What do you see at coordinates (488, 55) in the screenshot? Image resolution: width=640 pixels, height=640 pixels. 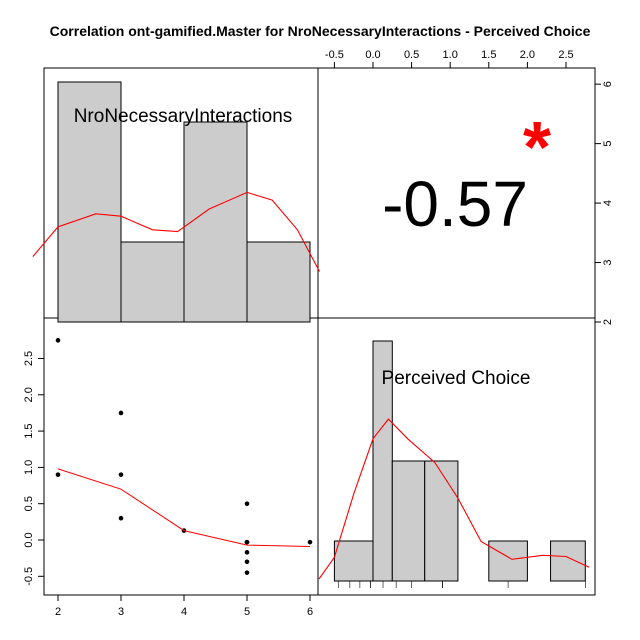 I see `top-x-tick-label: 1.5` at bounding box center [488, 55].